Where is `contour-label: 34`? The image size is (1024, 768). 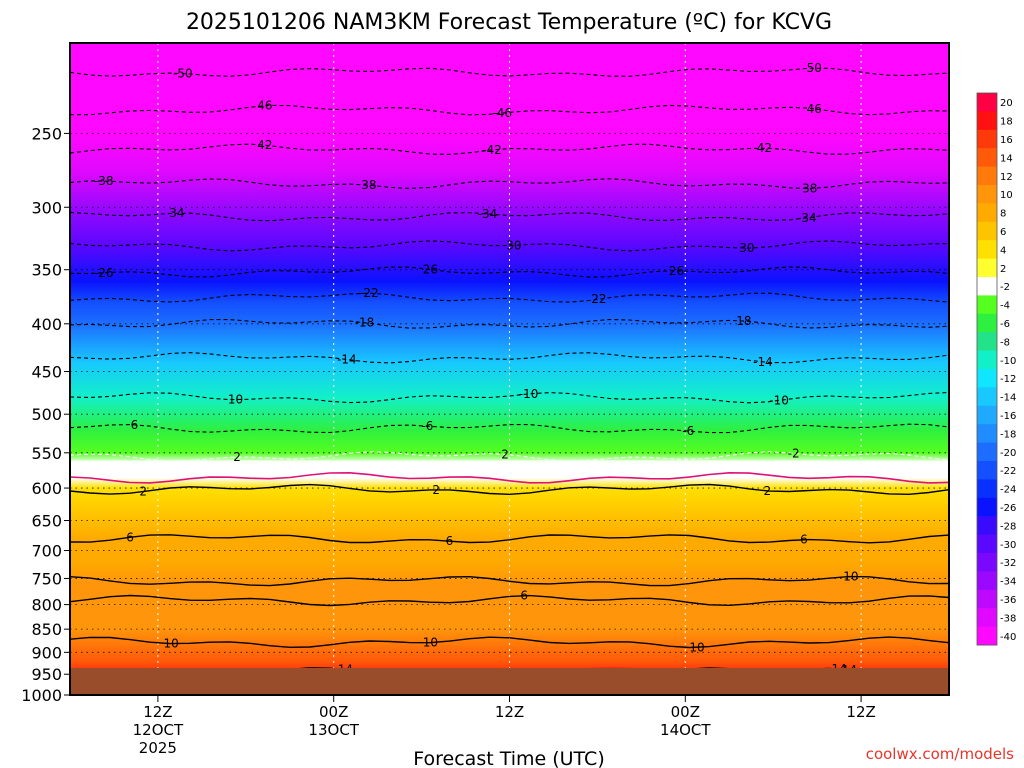
contour-label: 34 is located at coordinates (176, 213).